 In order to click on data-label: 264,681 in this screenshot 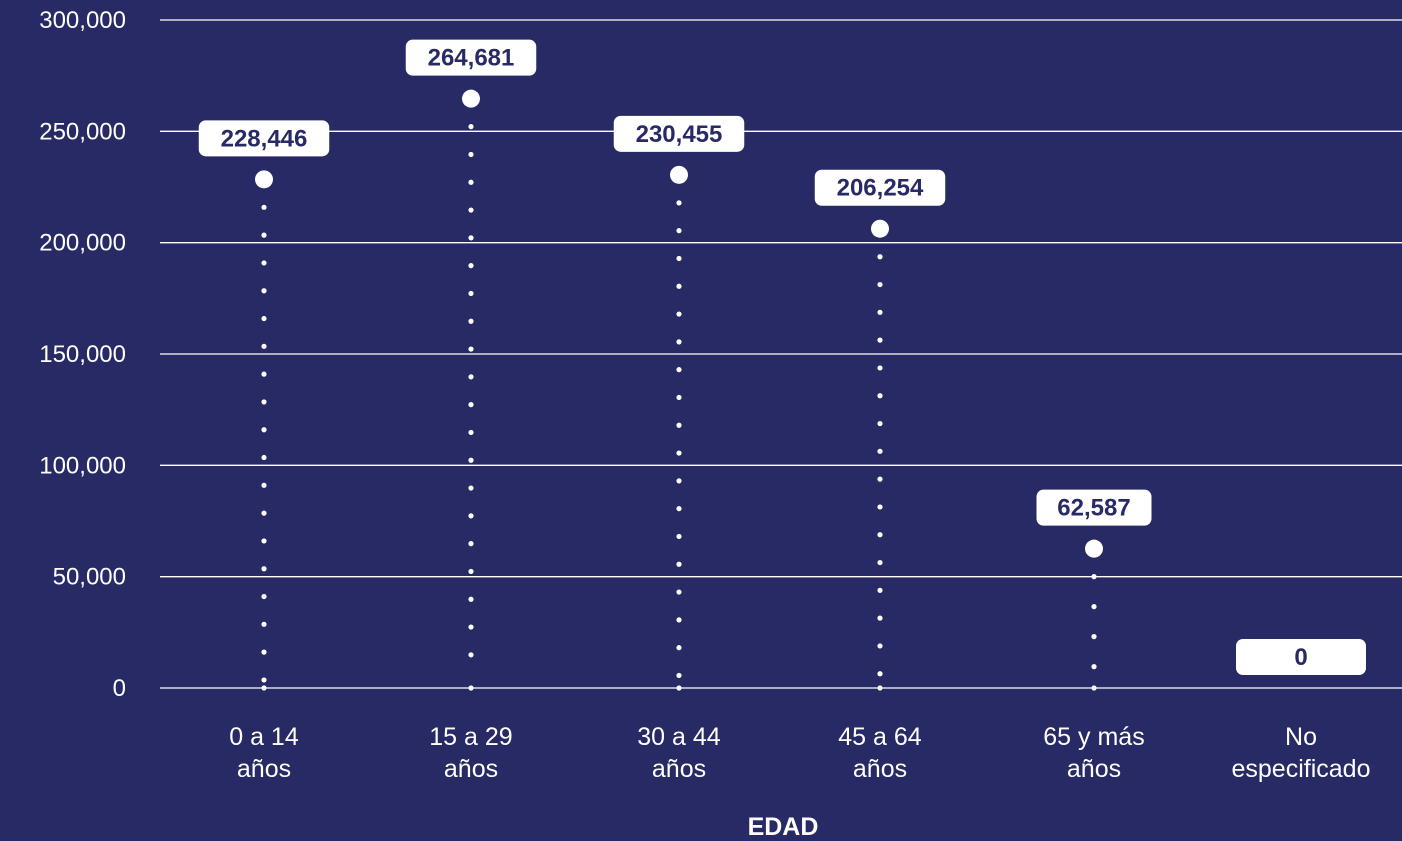, I will do `click(471, 58)`.